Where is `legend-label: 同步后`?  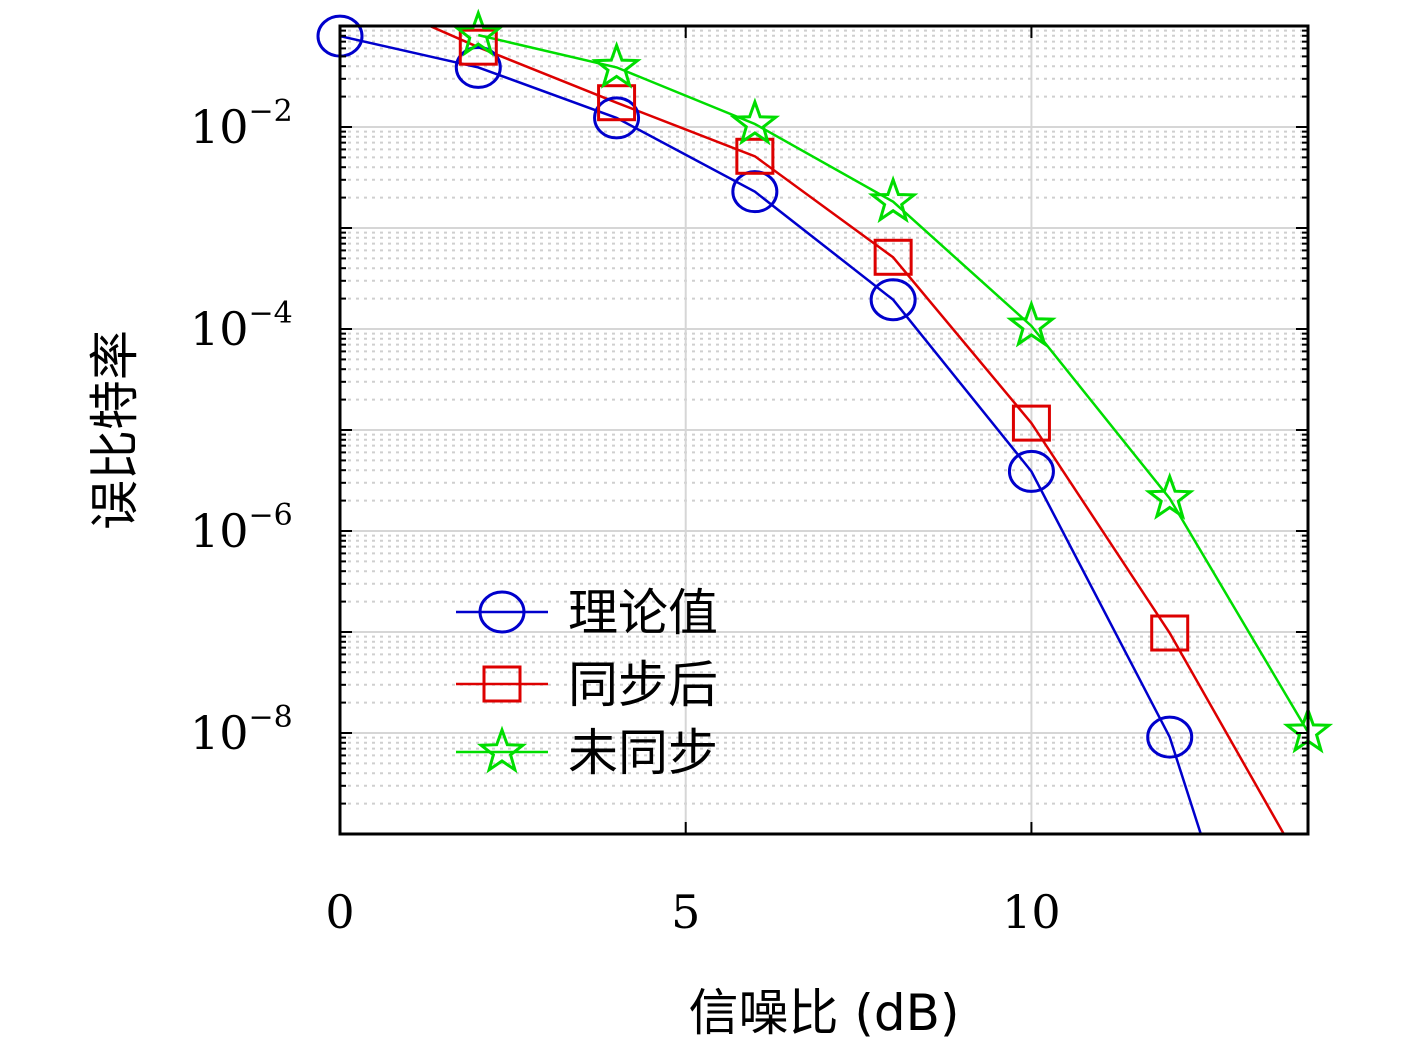 legend-label: 同步后 is located at coordinates (643, 685).